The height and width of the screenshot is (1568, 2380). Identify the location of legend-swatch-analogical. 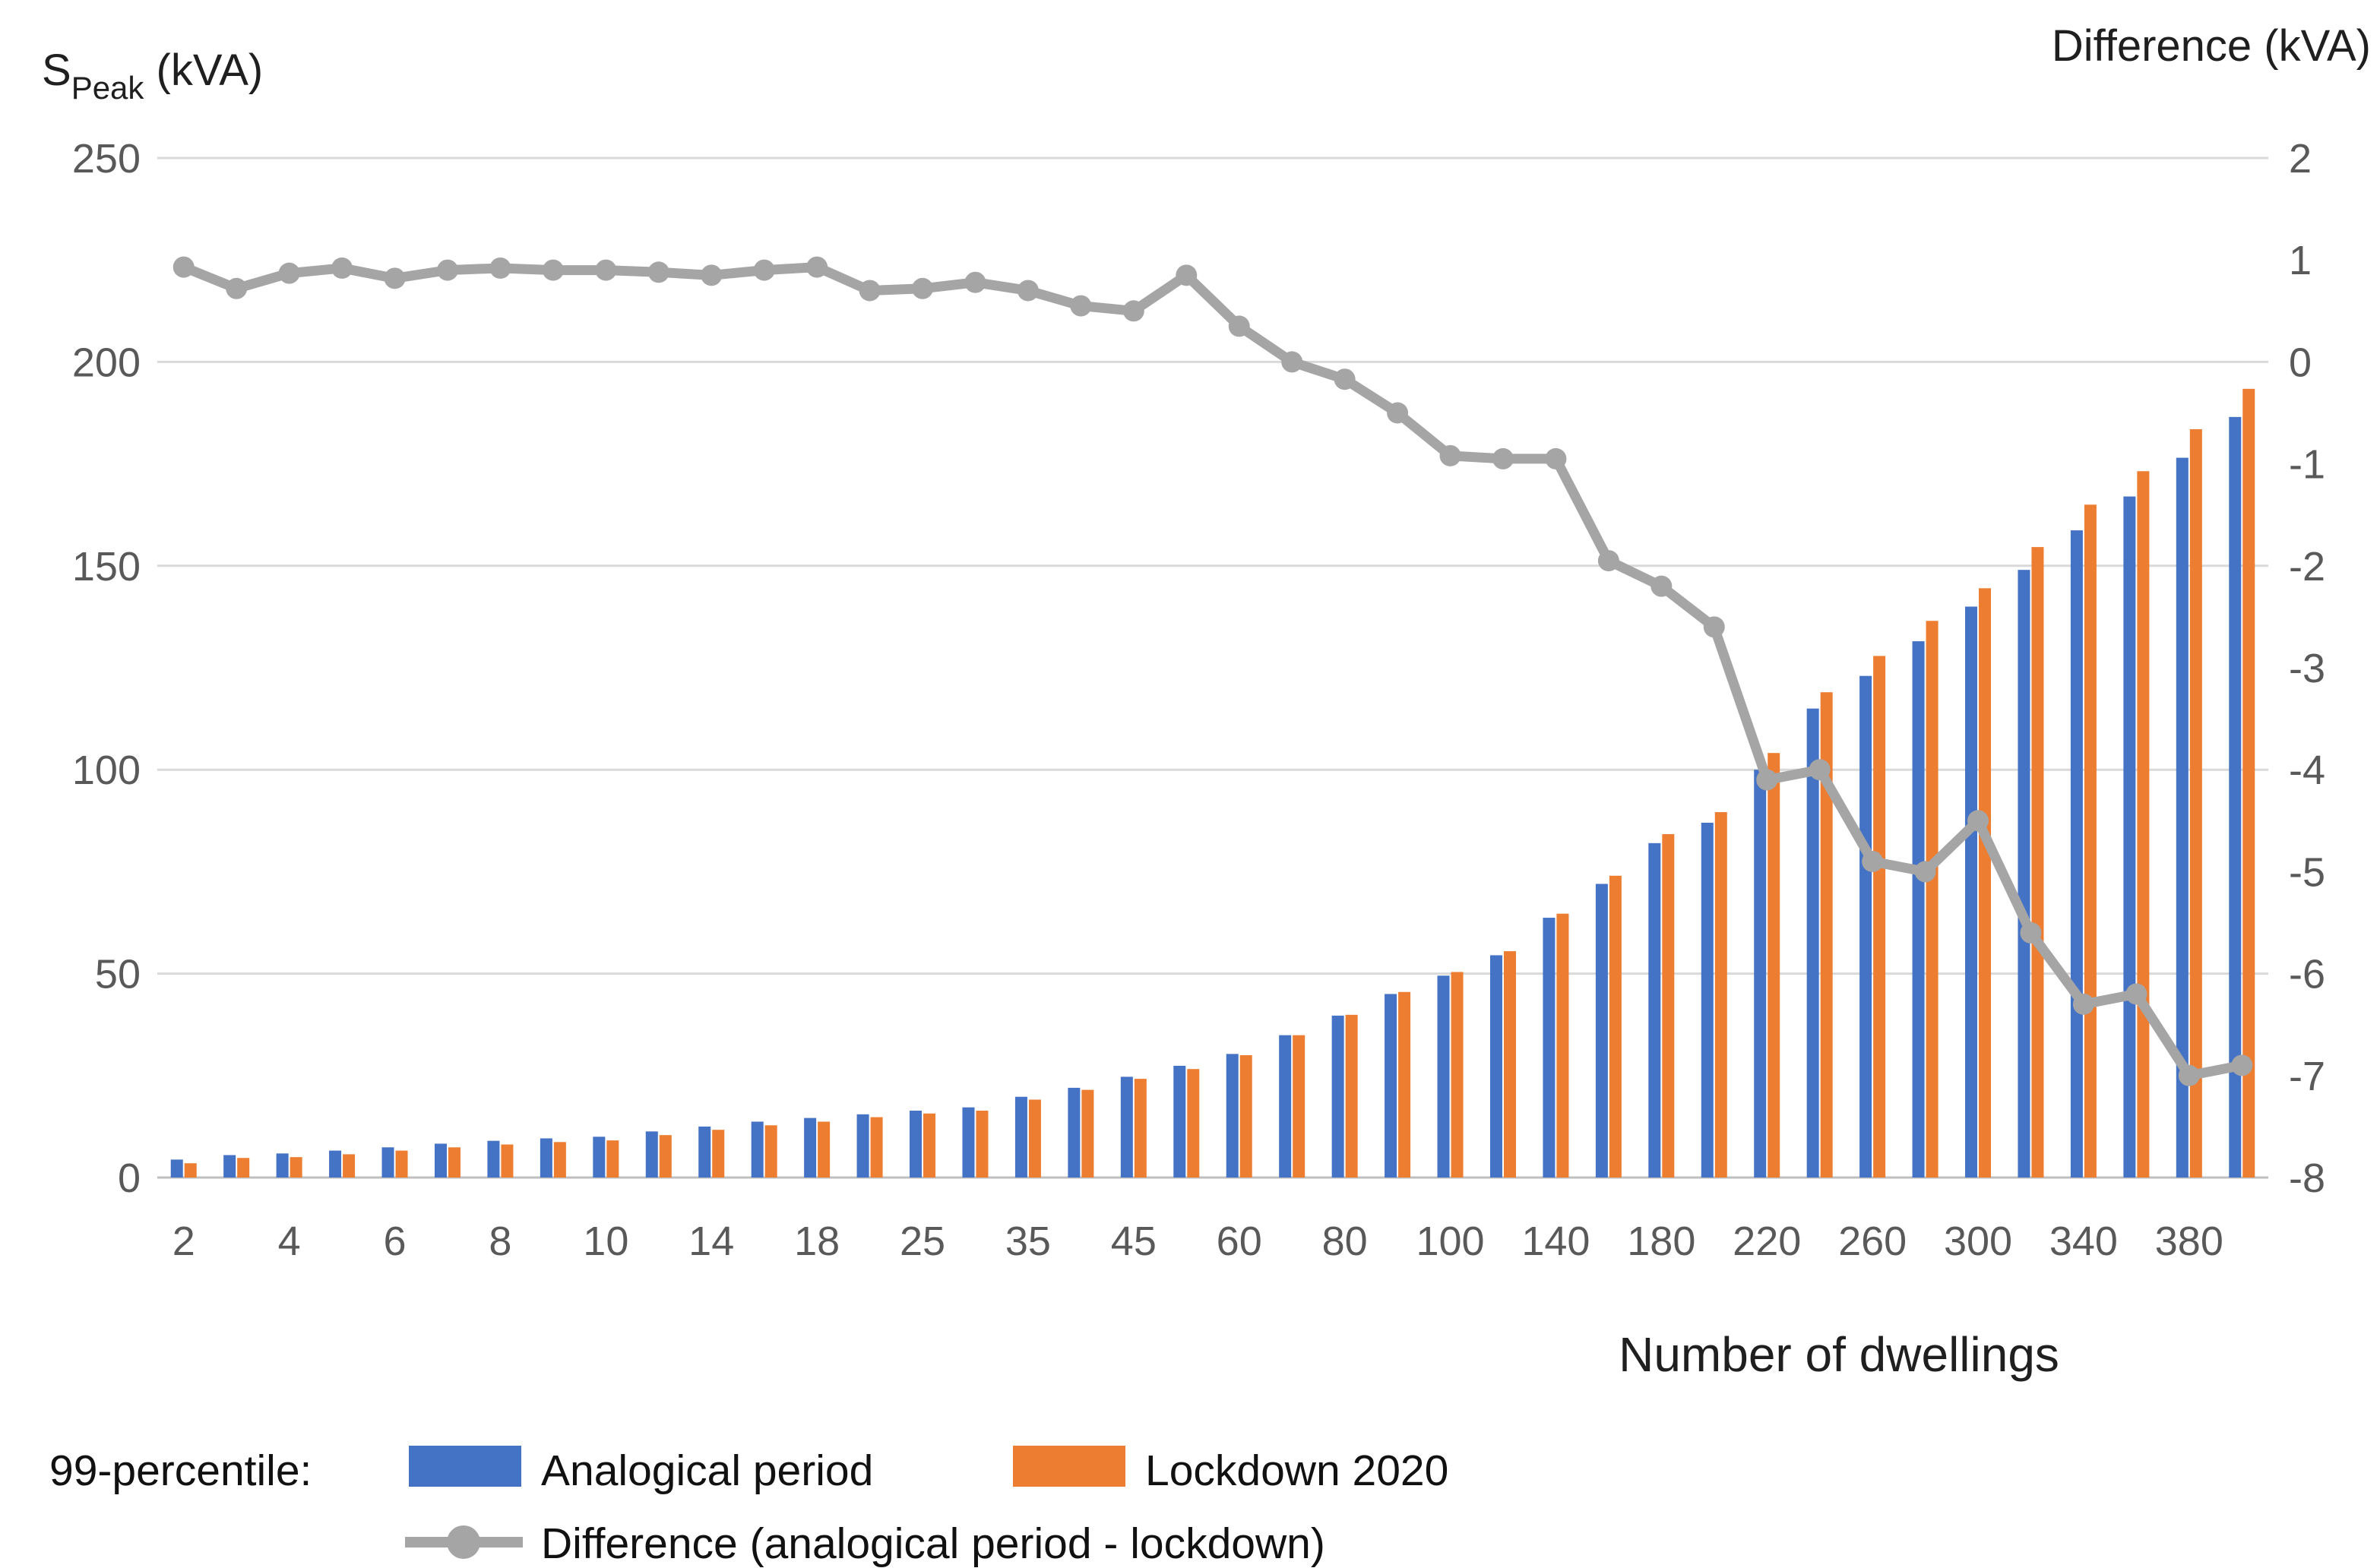
(465, 1466).